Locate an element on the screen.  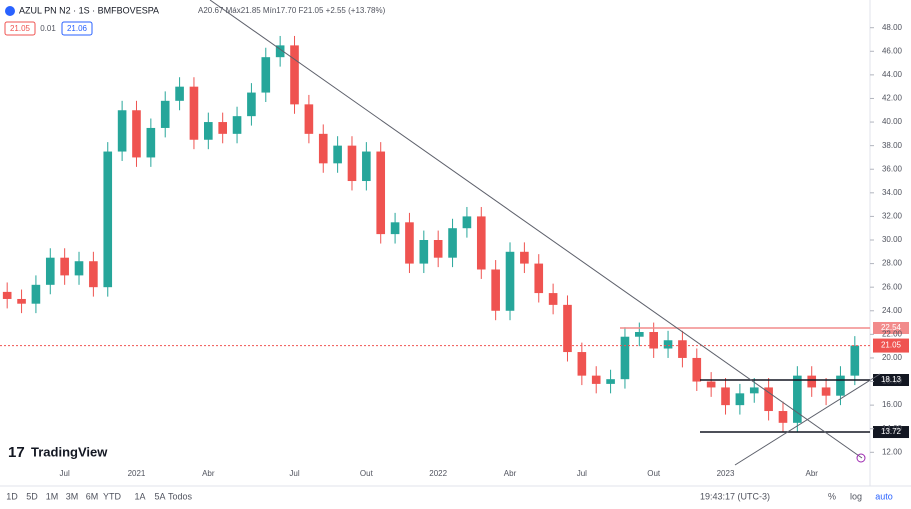
trendline is located at coordinates (807, 419).